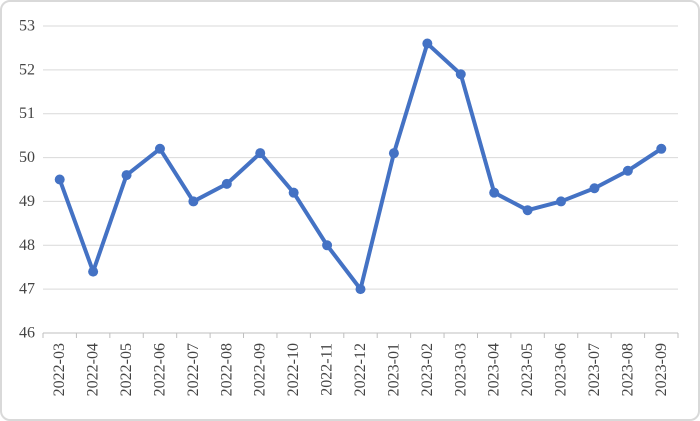 Image resolution: width=700 pixels, height=421 pixels. What do you see at coordinates (27, 333) in the screenshot?
I see `y-axis-label: 46` at bounding box center [27, 333].